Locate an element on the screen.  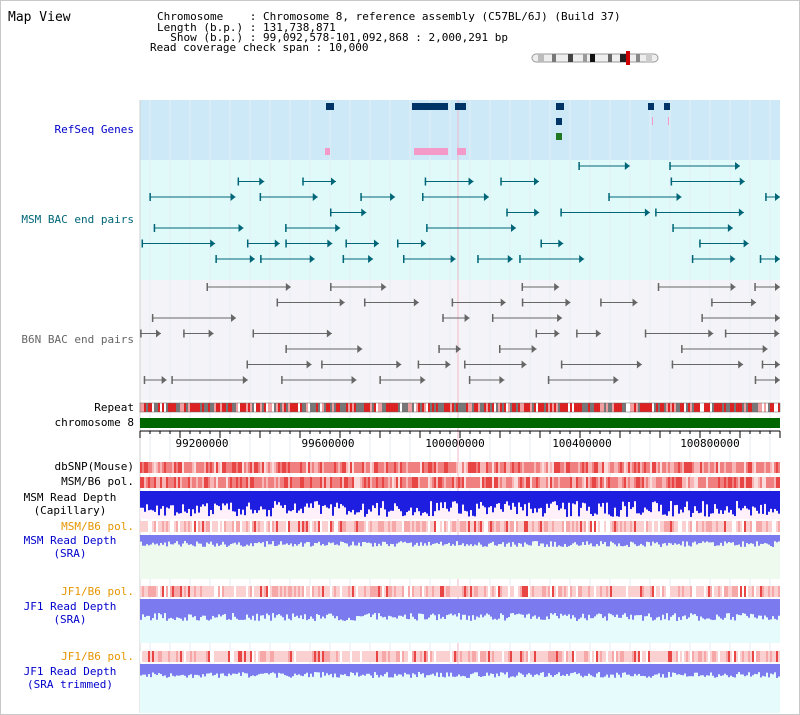
refseq-gene is located at coordinates (330, 106).